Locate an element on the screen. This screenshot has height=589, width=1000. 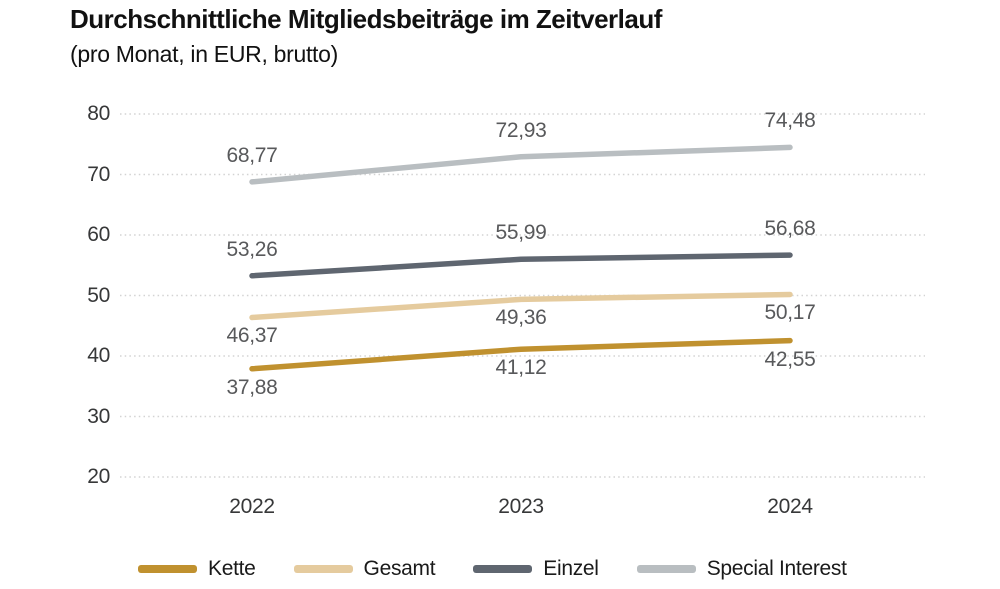
data-label-special-interest-2024: 74,48 is located at coordinates (790, 121).